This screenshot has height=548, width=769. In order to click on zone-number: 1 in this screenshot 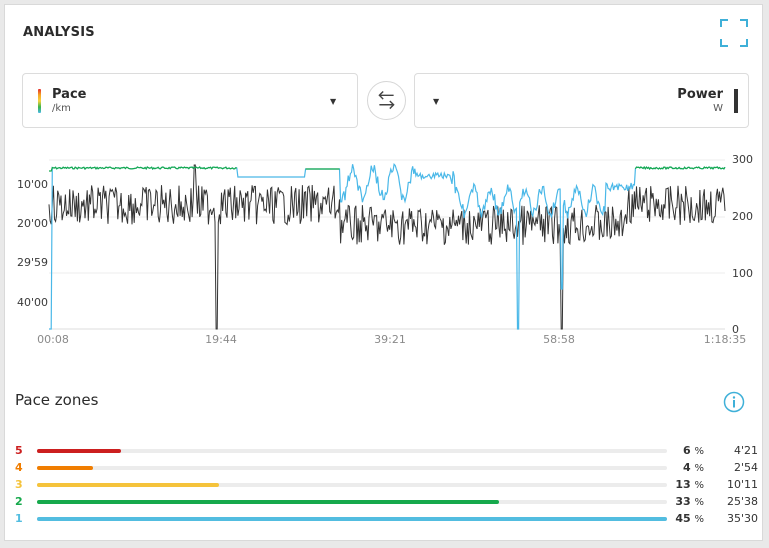, I will do `click(19, 518)`.